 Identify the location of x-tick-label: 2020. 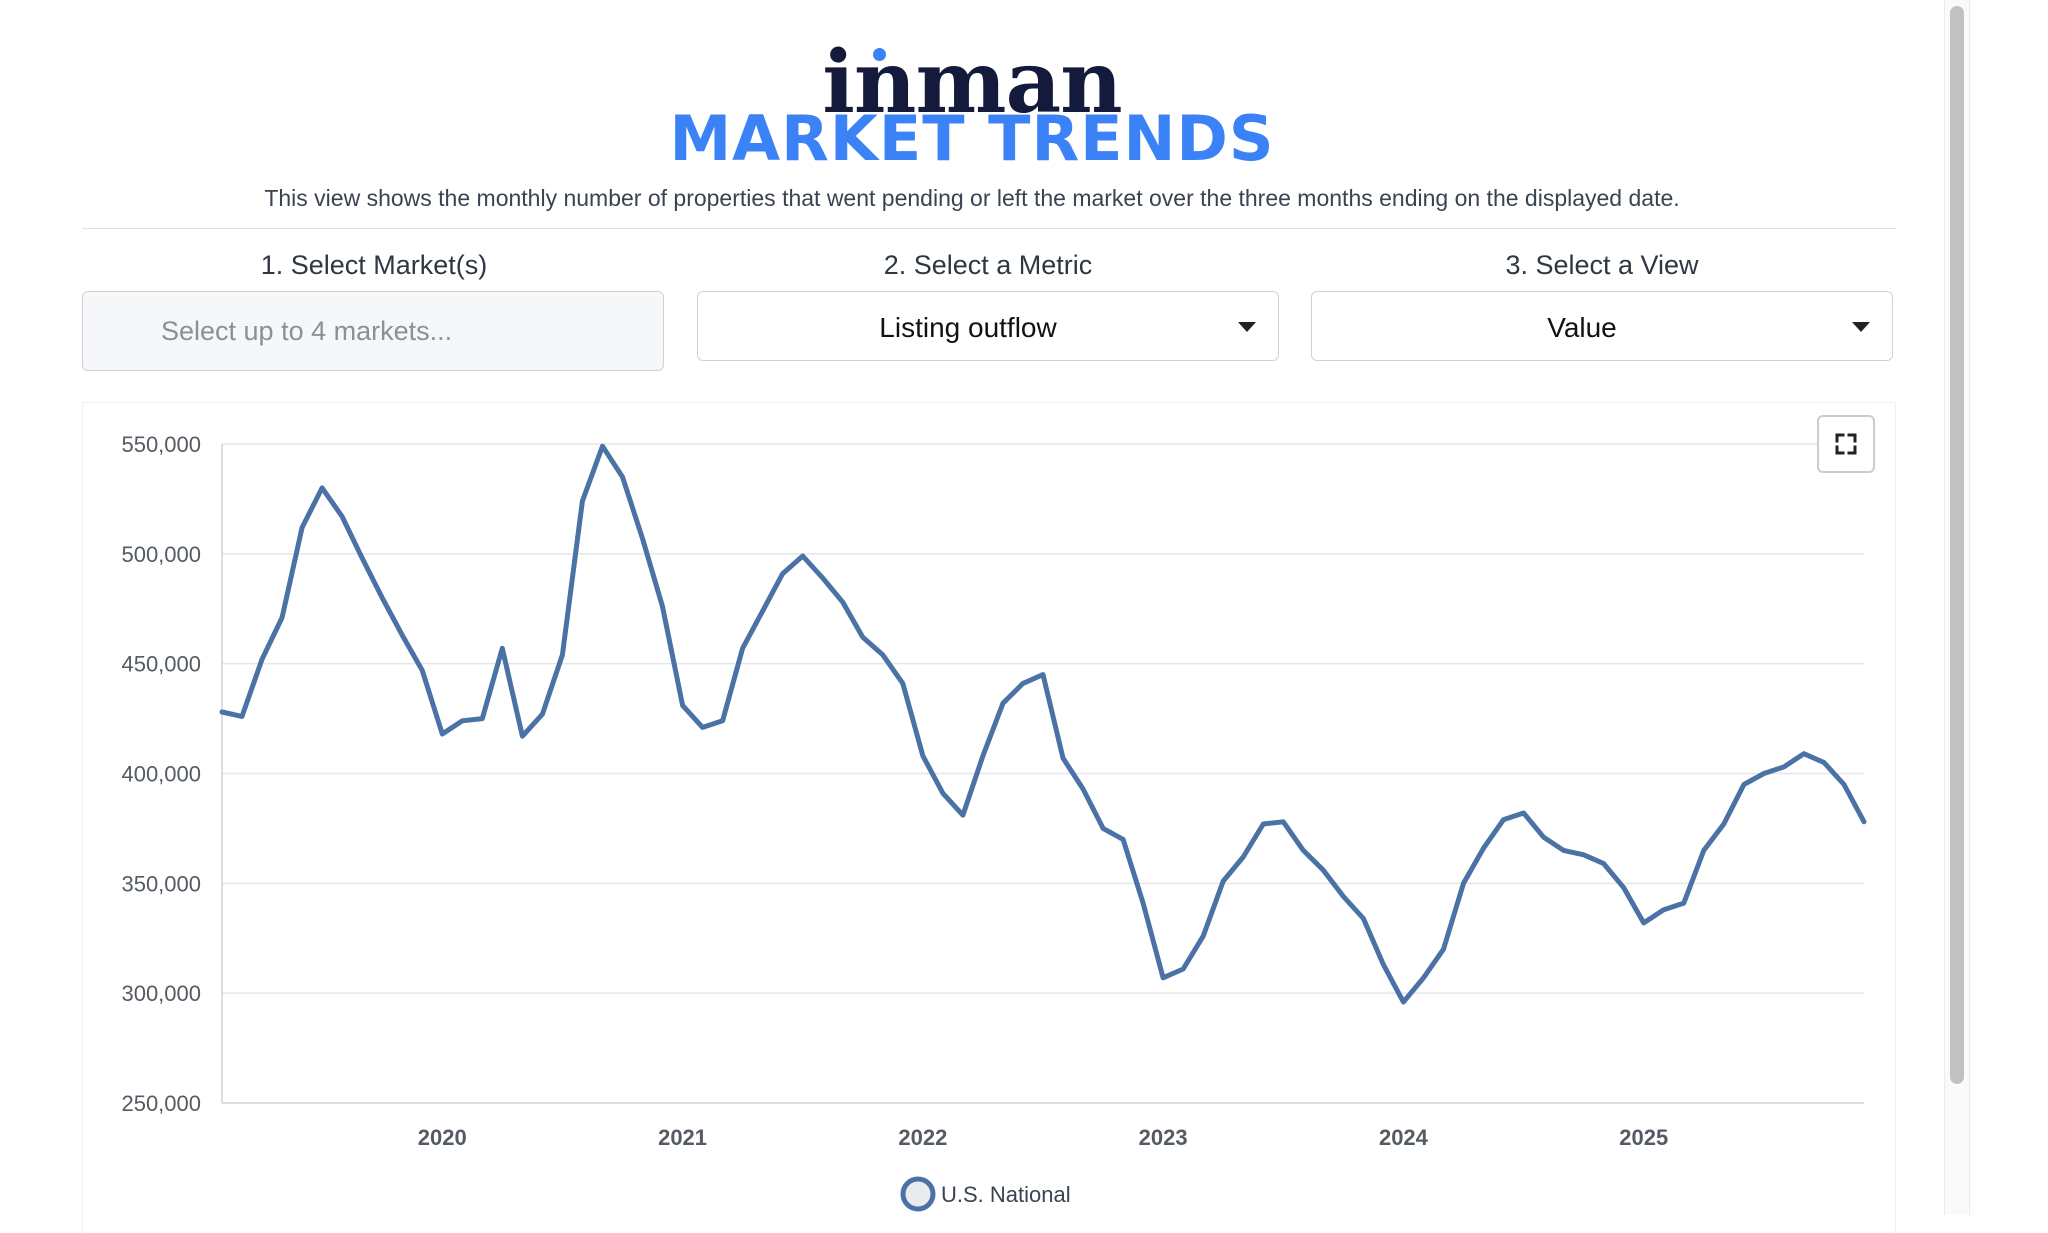
(442, 1137).